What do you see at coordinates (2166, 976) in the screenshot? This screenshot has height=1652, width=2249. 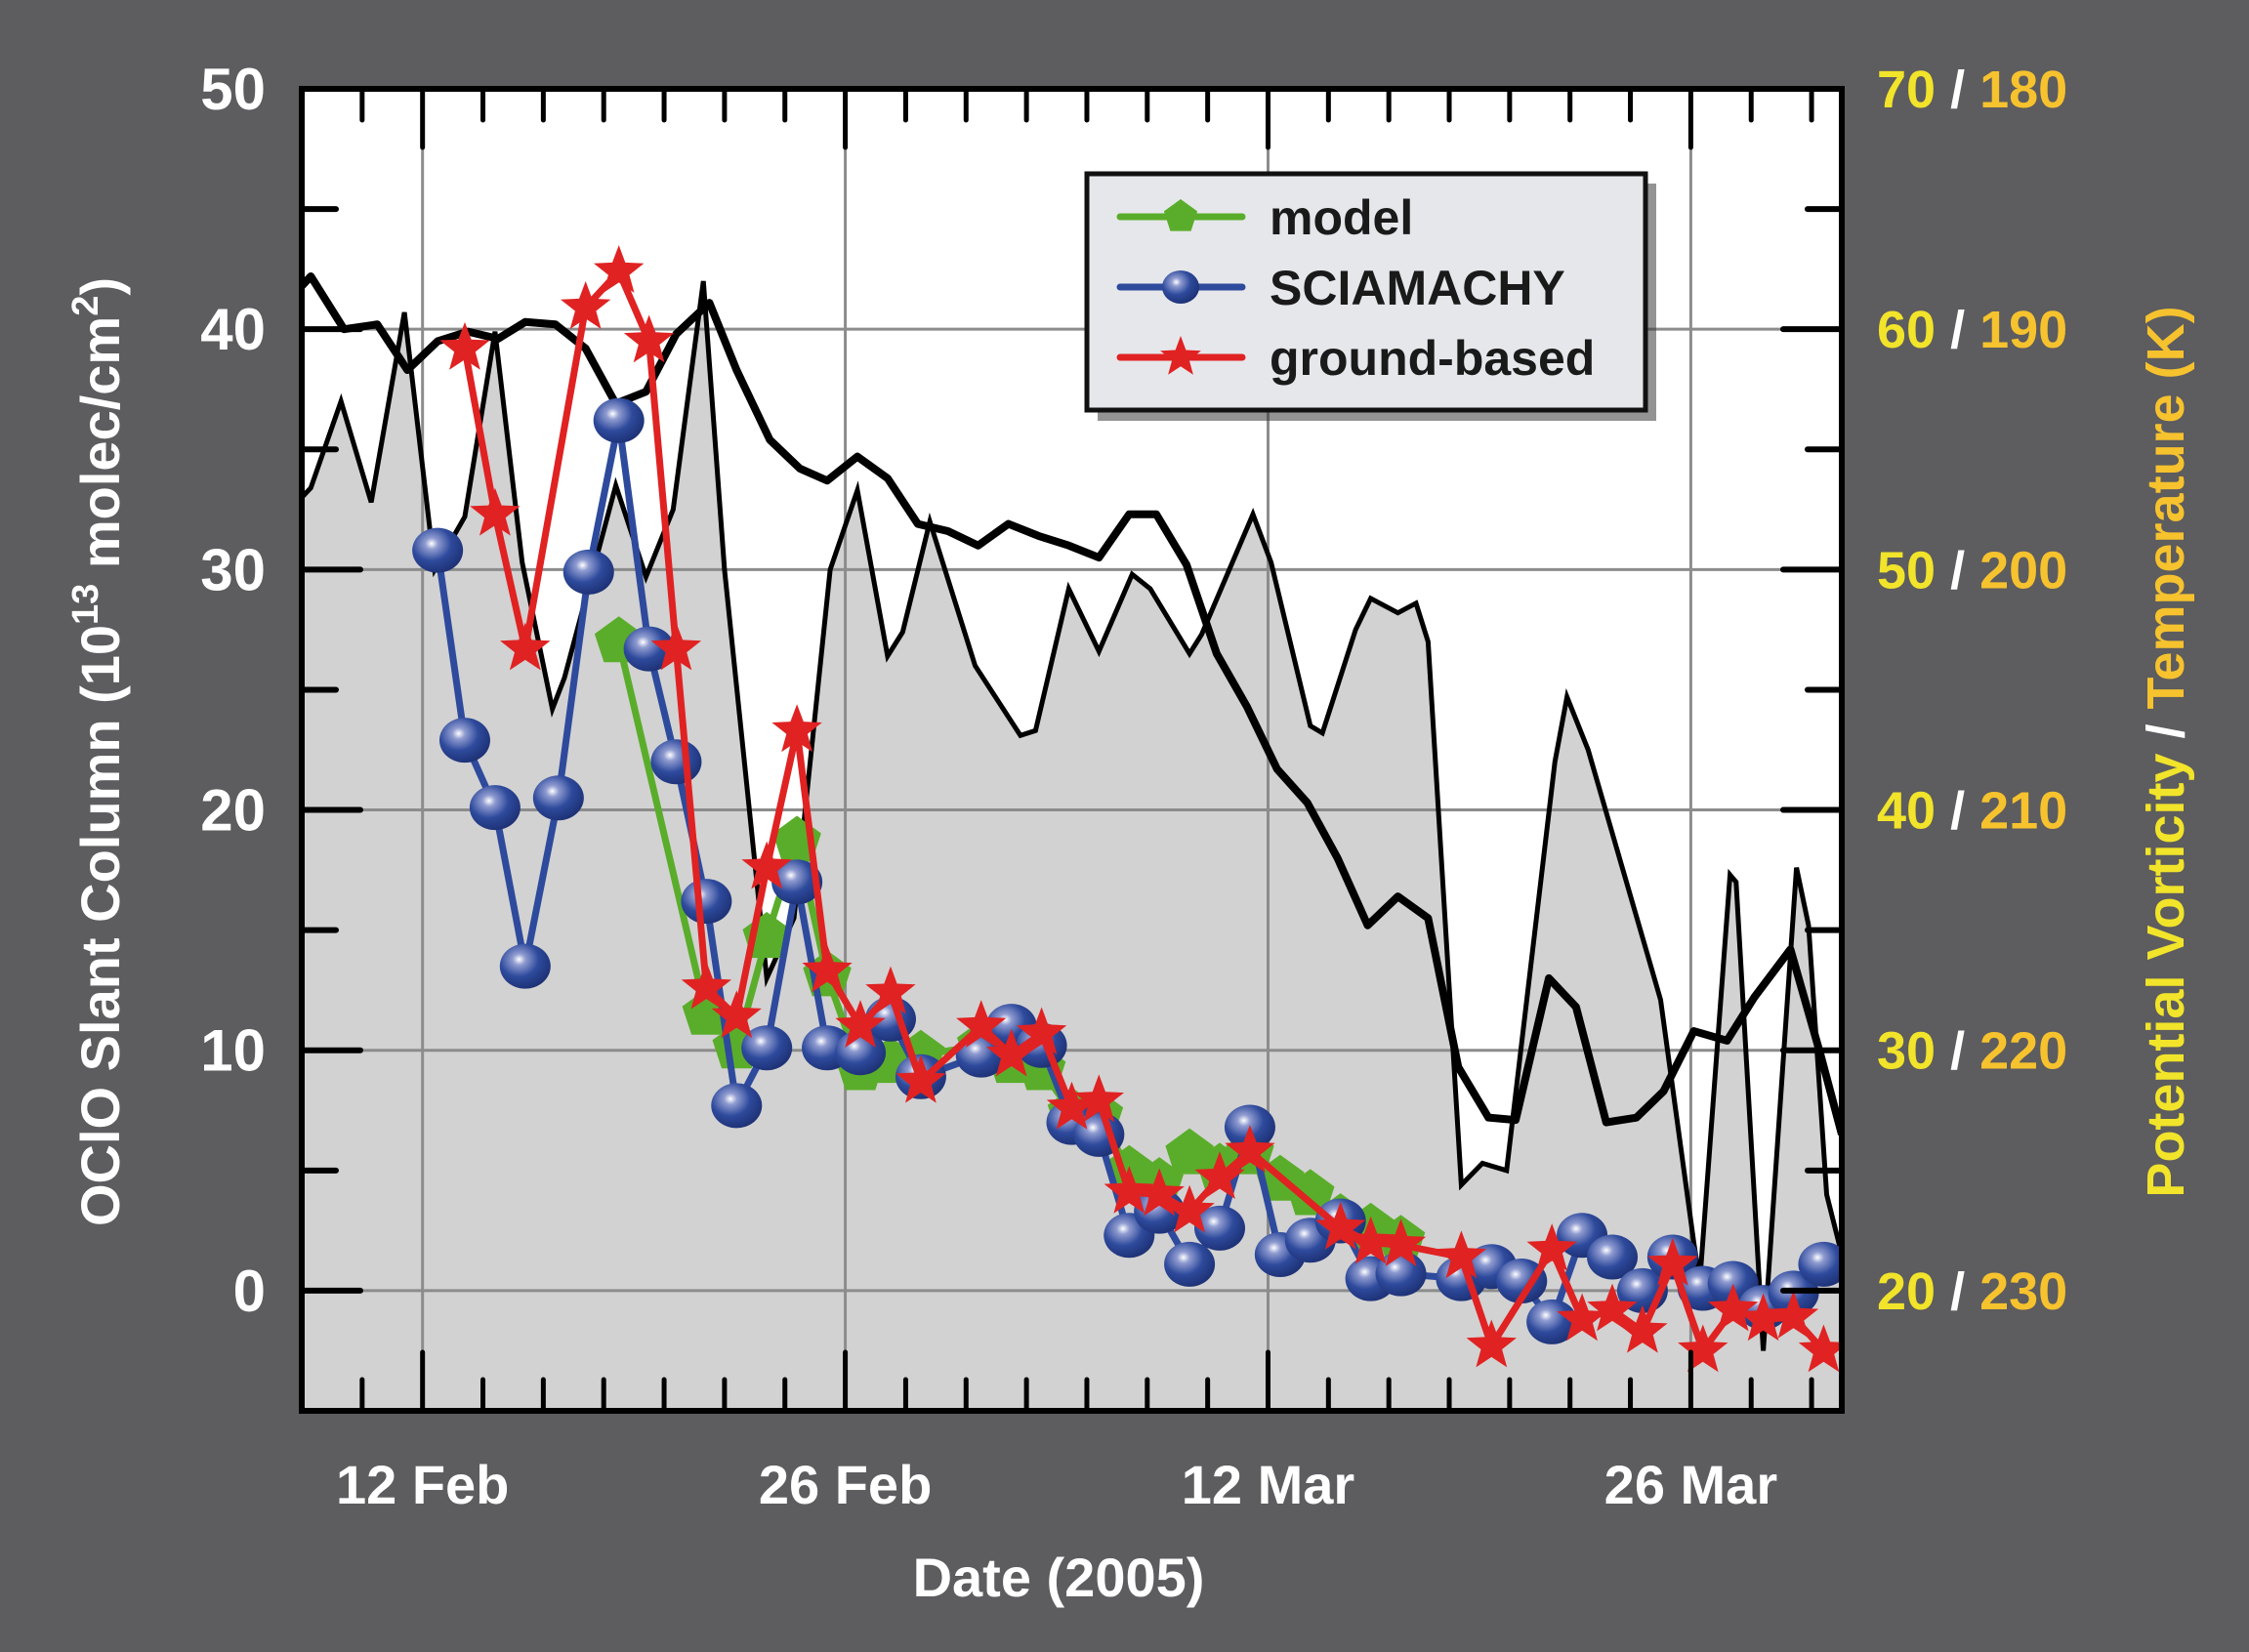 I see `y2-axis-title-pv: Potential Vorticity` at bounding box center [2166, 976].